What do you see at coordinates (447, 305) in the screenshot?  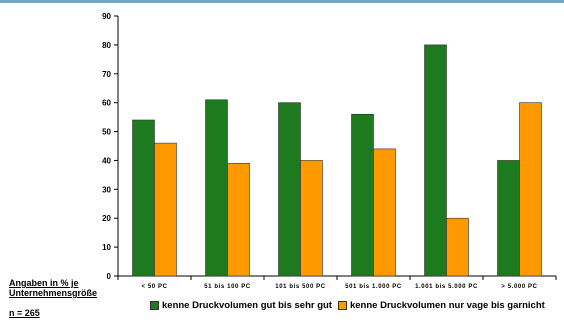 I see `legend-label-series2: kenne Druckvolumen nur vage bis garnicht` at bounding box center [447, 305].